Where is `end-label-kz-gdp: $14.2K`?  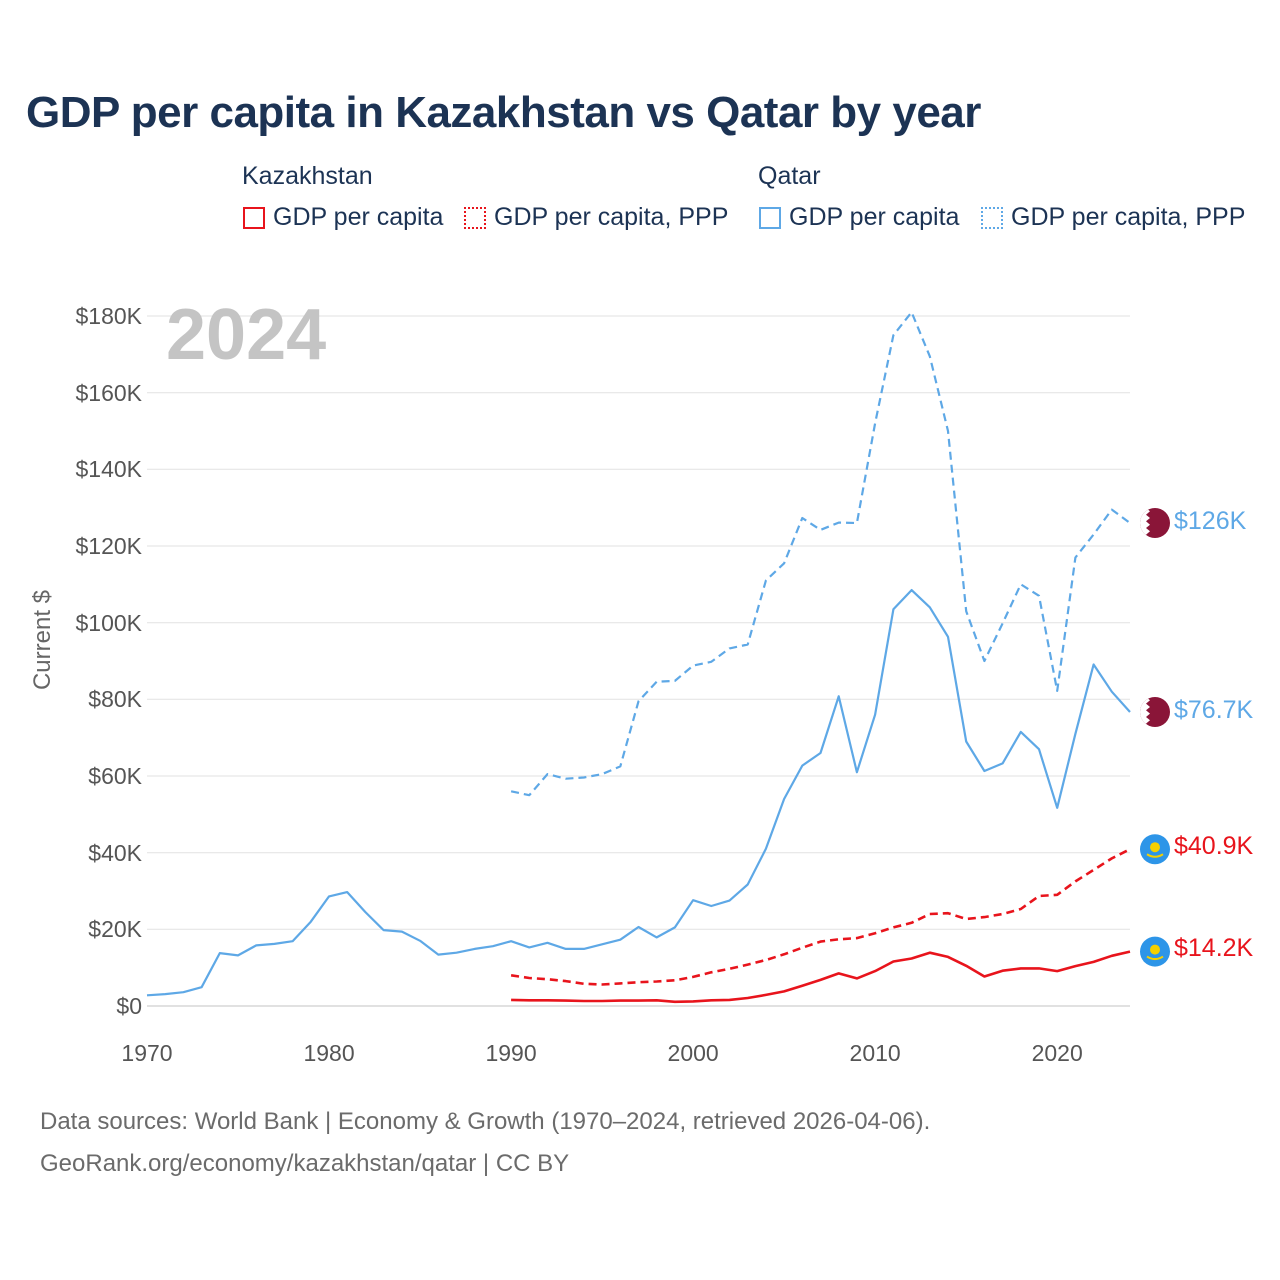 end-label-kz-gdp: $14.2K is located at coordinates (1214, 948).